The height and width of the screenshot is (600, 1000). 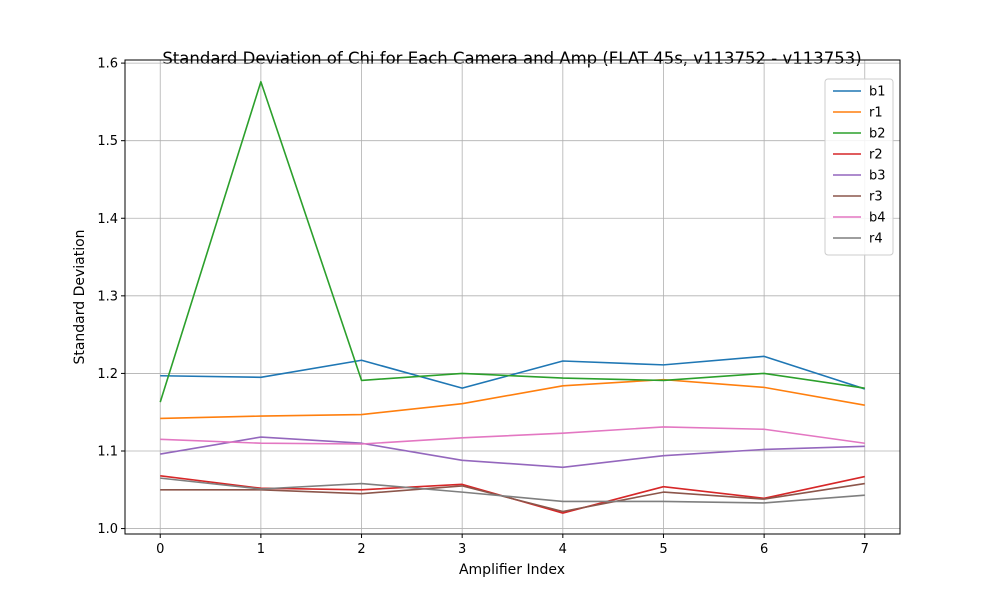 What do you see at coordinates (876, 239) in the screenshot?
I see `legend-label-r4: r4` at bounding box center [876, 239].